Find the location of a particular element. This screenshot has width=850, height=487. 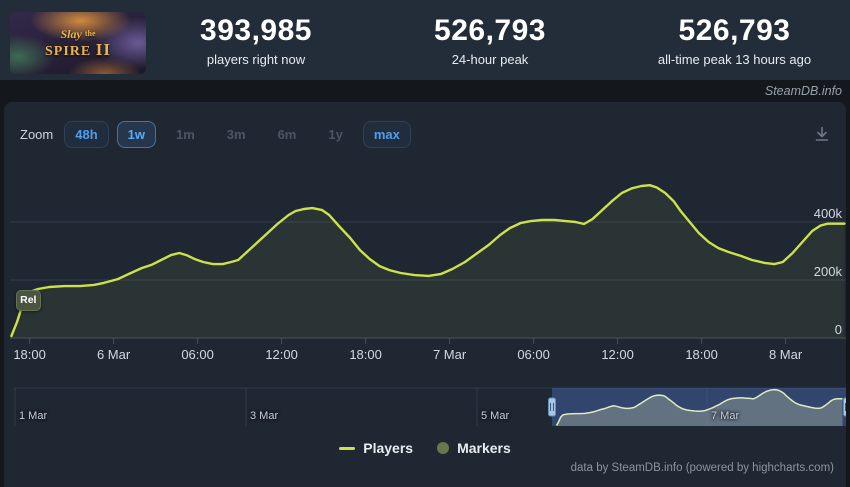

legend-item-players: Players is located at coordinates (376, 448).